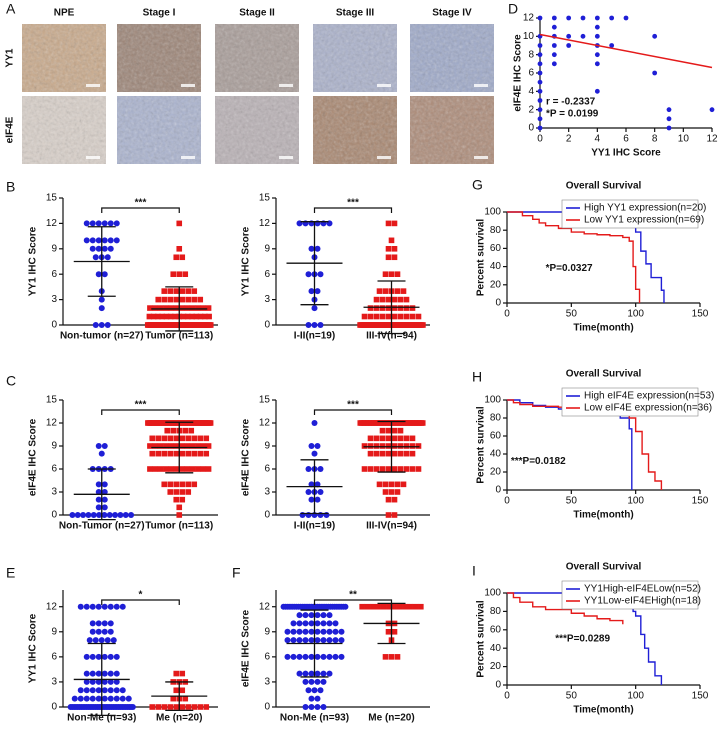  What do you see at coordinates (54, 631) in the screenshot?
I see `y-tick-label: 9` at bounding box center [54, 631].